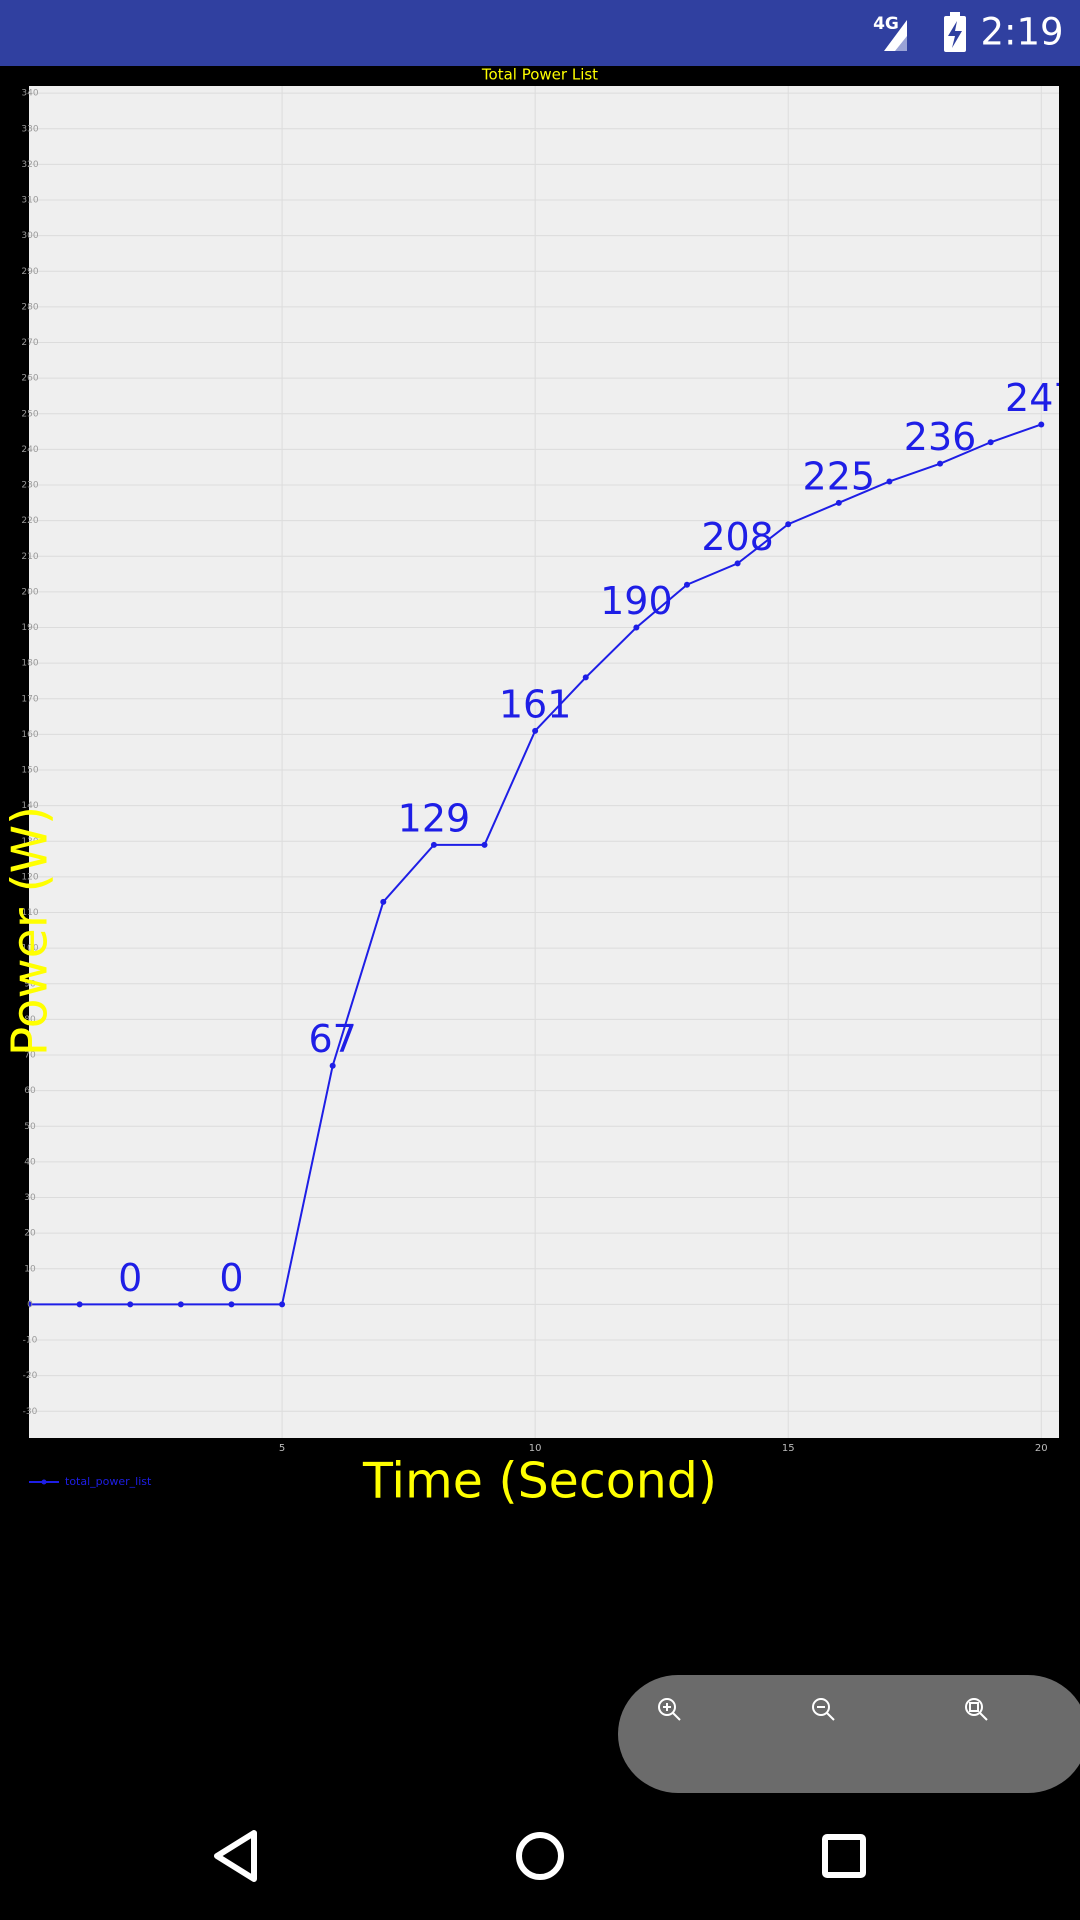 The image size is (1080, 1920). What do you see at coordinates (29, 129) in the screenshot?
I see `y-tick-label: 330` at bounding box center [29, 129].